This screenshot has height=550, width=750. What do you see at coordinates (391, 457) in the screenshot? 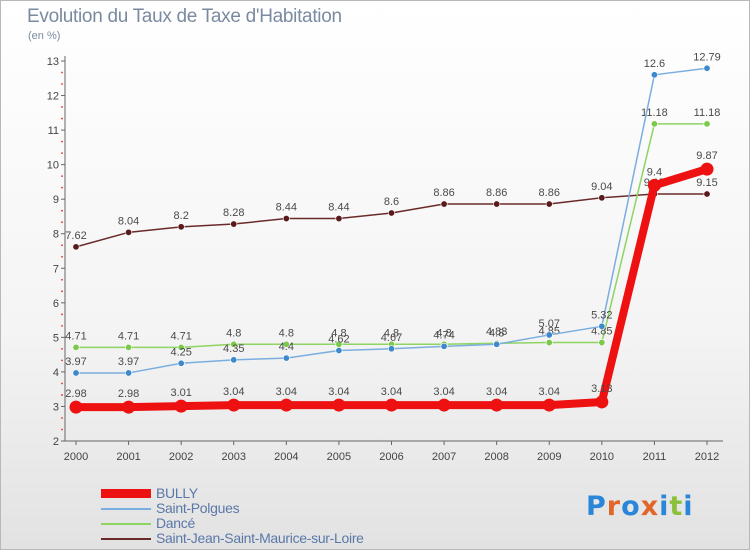
I see `x-tick-label: 2006` at bounding box center [391, 457].